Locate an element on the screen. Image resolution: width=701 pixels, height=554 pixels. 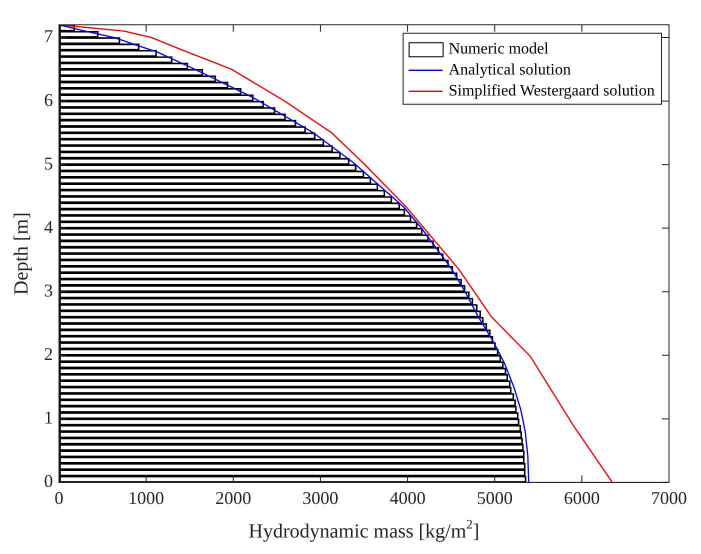
legend-label: Simplified Westergaard solution is located at coordinates (551, 91).